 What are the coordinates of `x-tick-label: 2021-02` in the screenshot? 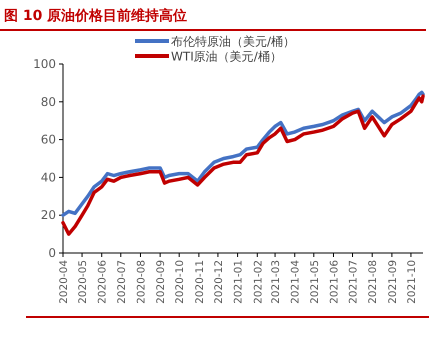 It's located at (258, 282).